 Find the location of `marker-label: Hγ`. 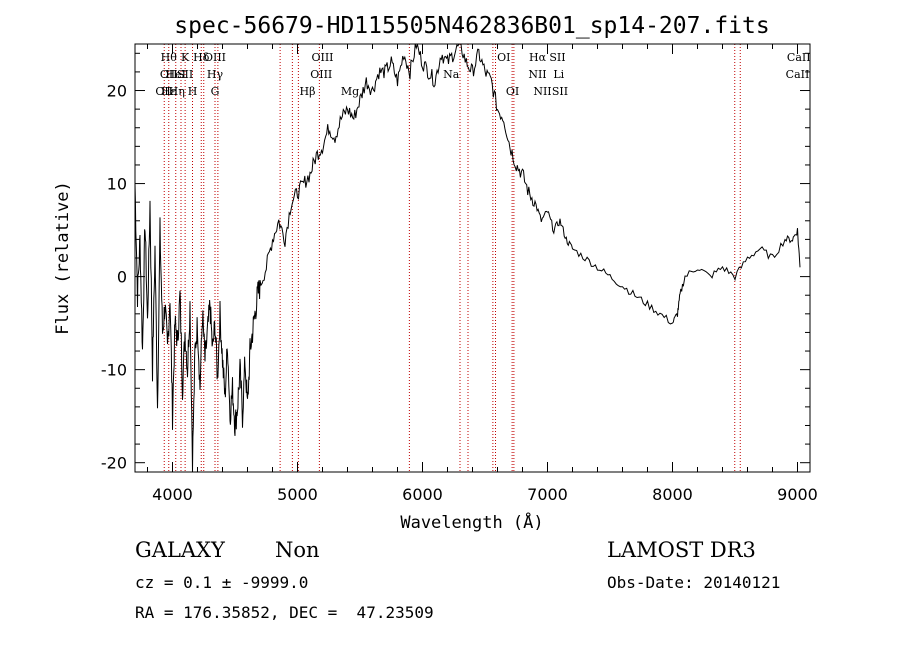

marker-label: Hγ is located at coordinates (215, 74).